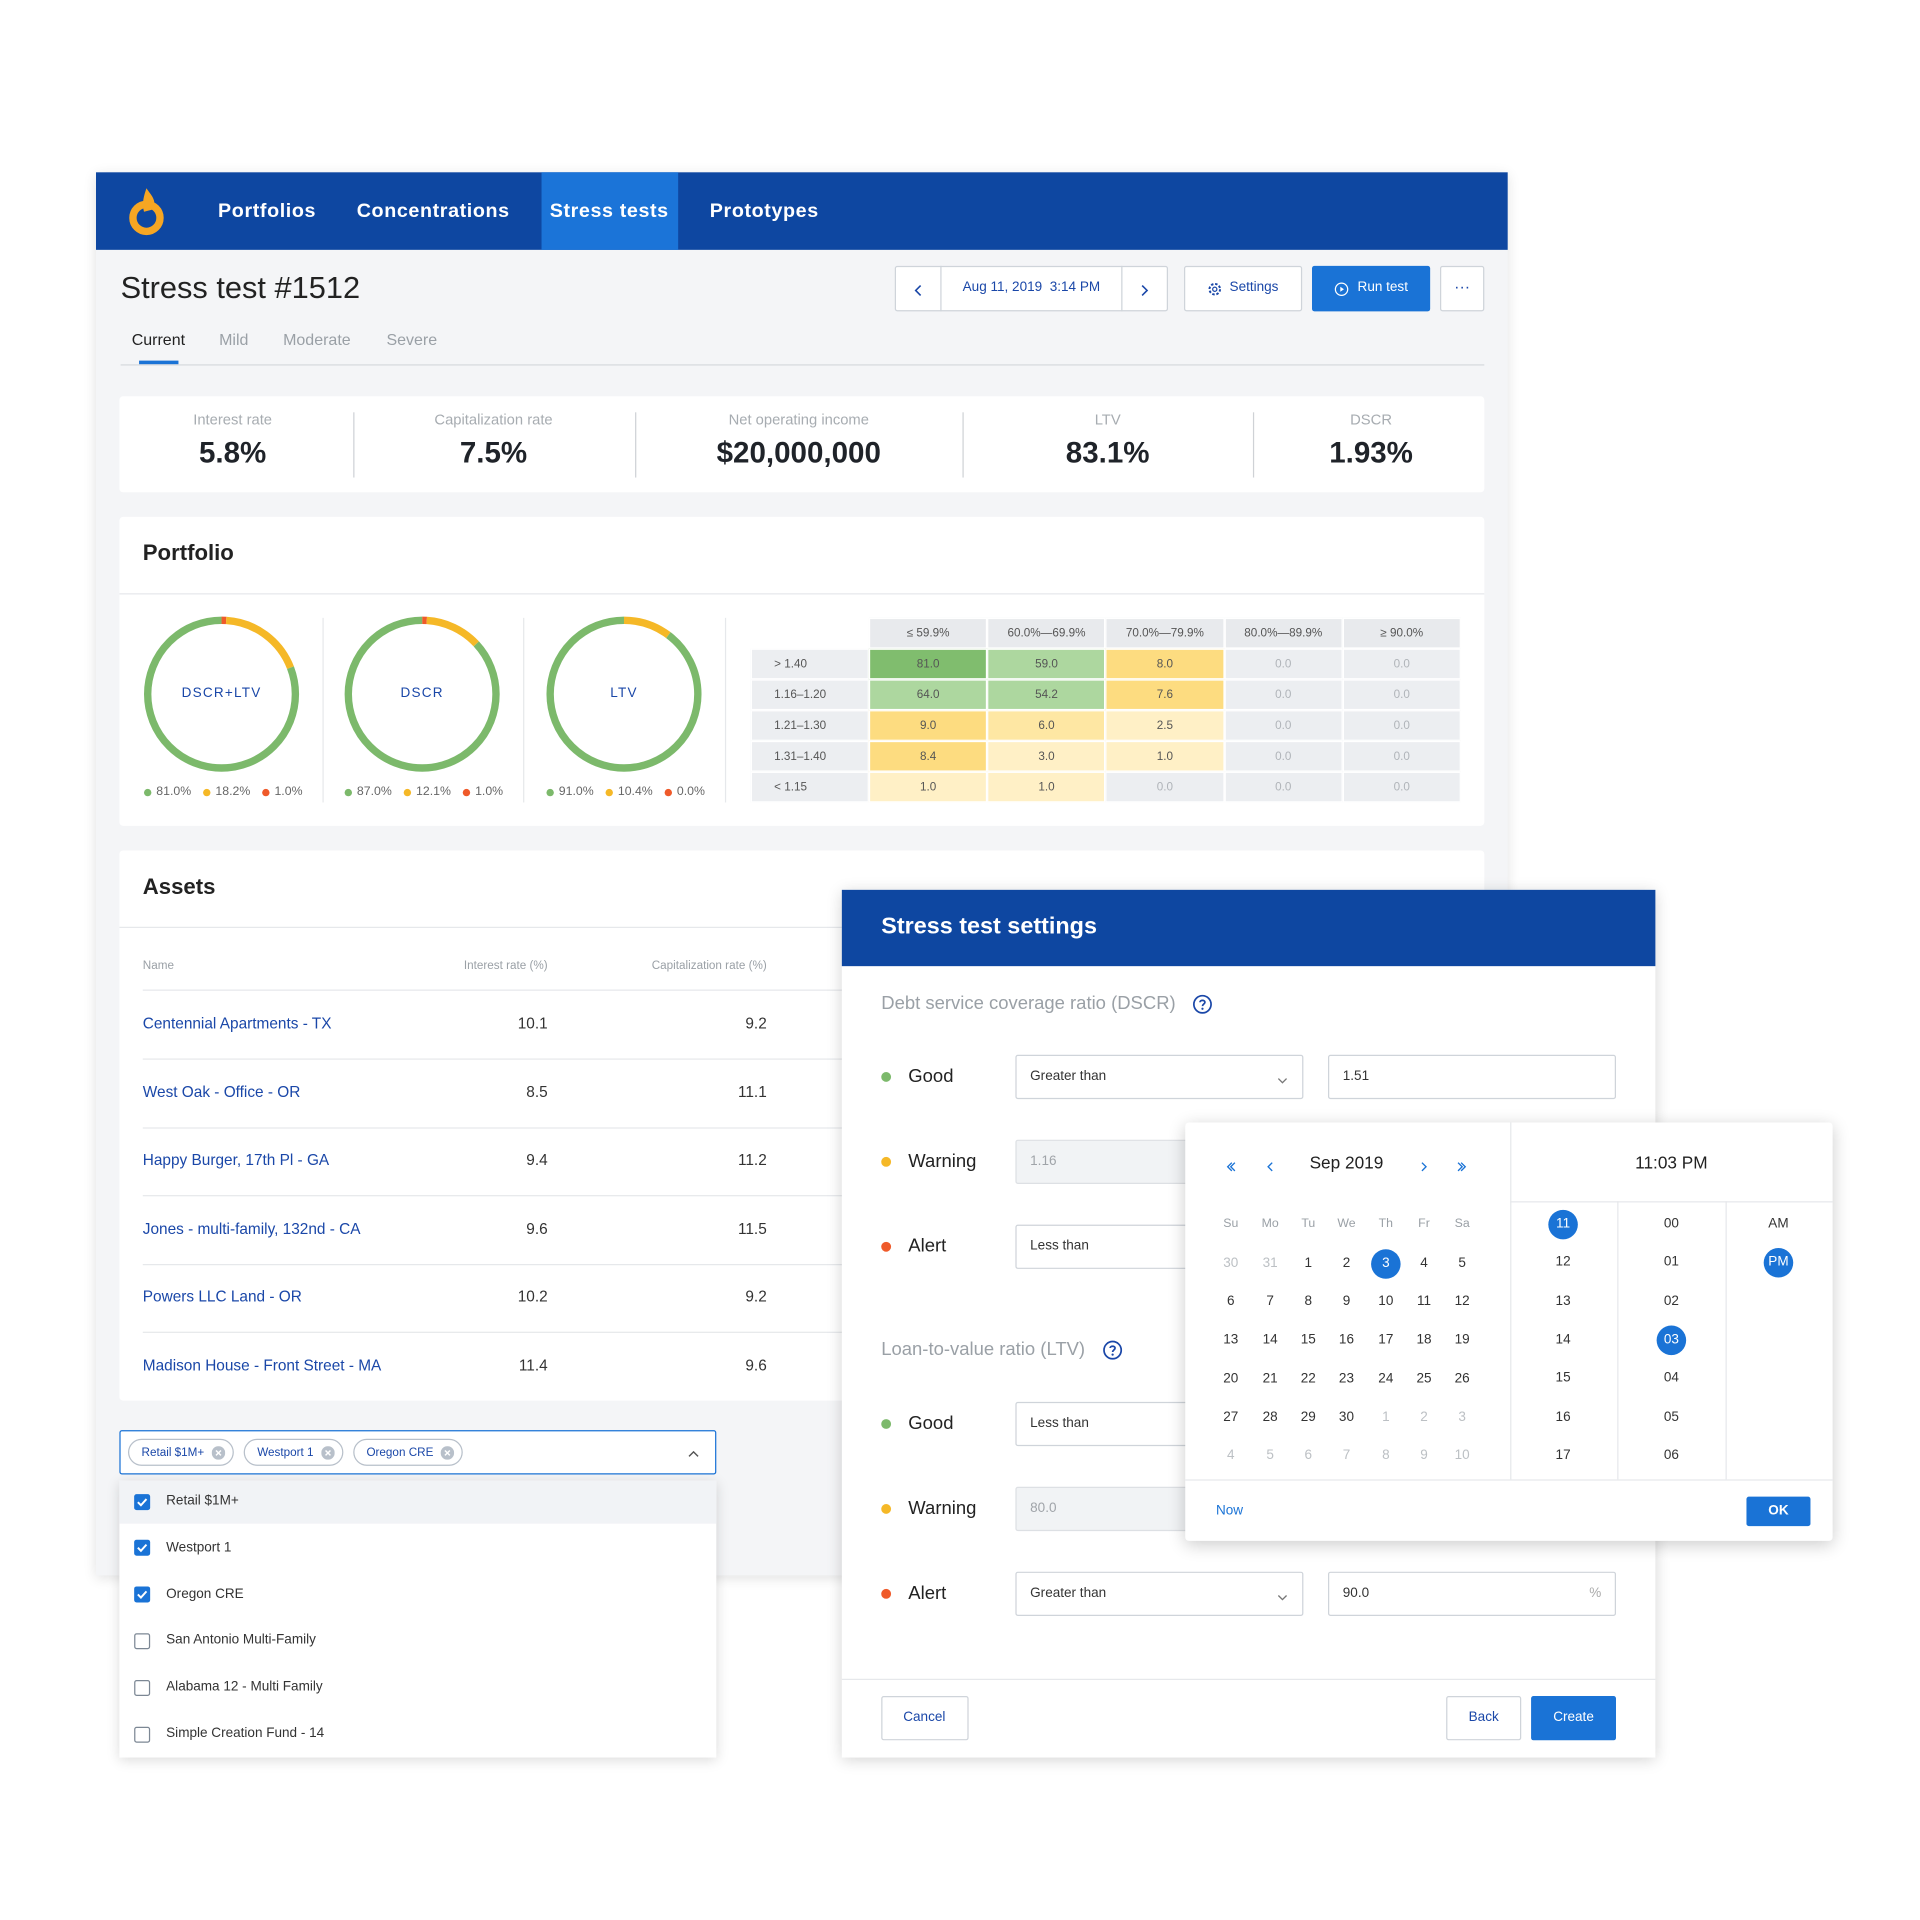 This screenshot has width=1920, height=1920. What do you see at coordinates (1563, 1224) in the screenshot?
I see `time-option: 11` at bounding box center [1563, 1224].